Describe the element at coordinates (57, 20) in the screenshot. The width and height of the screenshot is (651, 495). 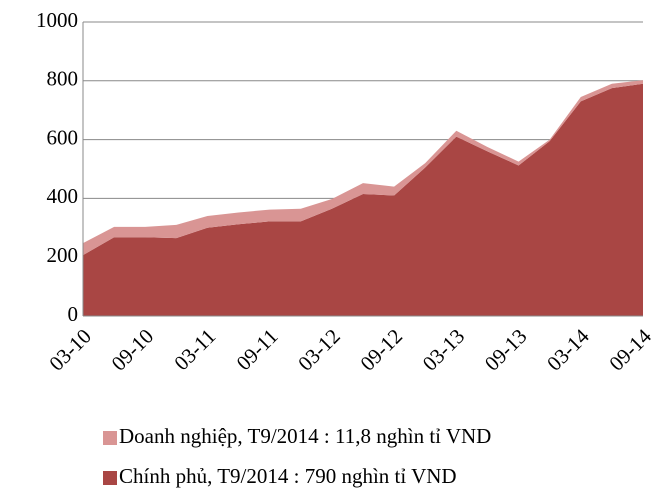
I see `y-tick-label: 1000` at that location.